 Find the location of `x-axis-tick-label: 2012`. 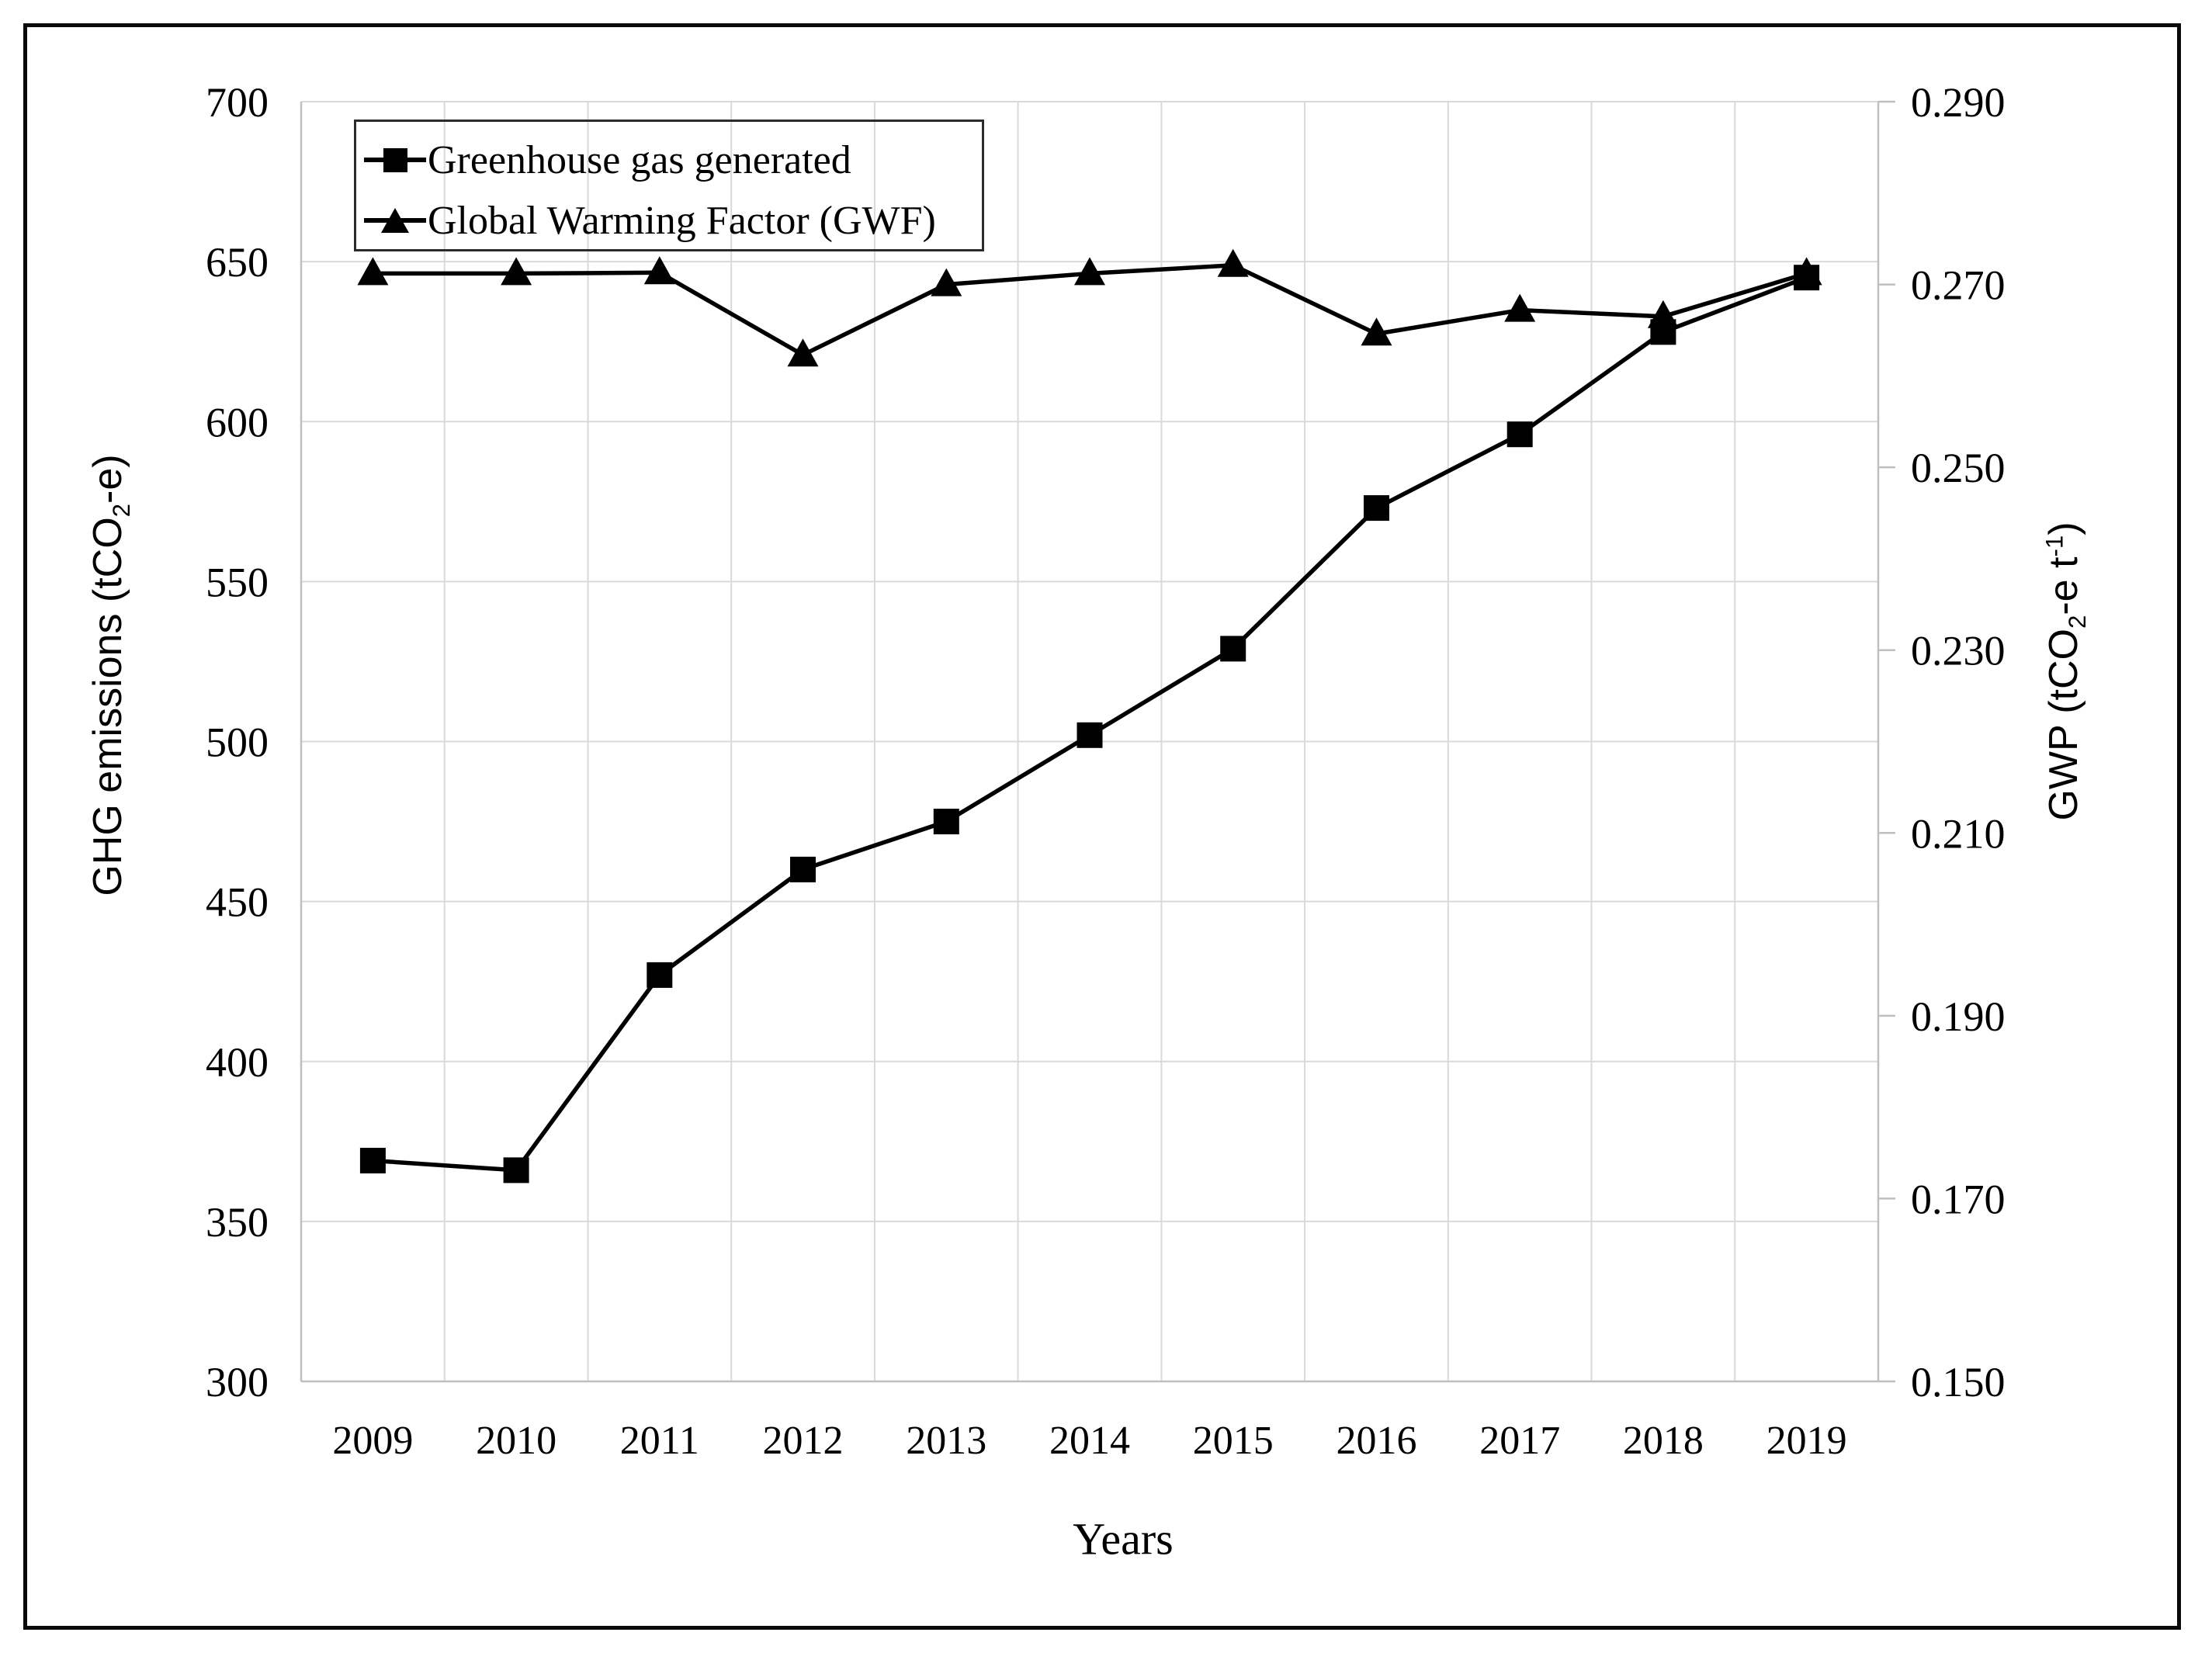

x-axis-tick-label: 2012 is located at coordinates (803, 1441).